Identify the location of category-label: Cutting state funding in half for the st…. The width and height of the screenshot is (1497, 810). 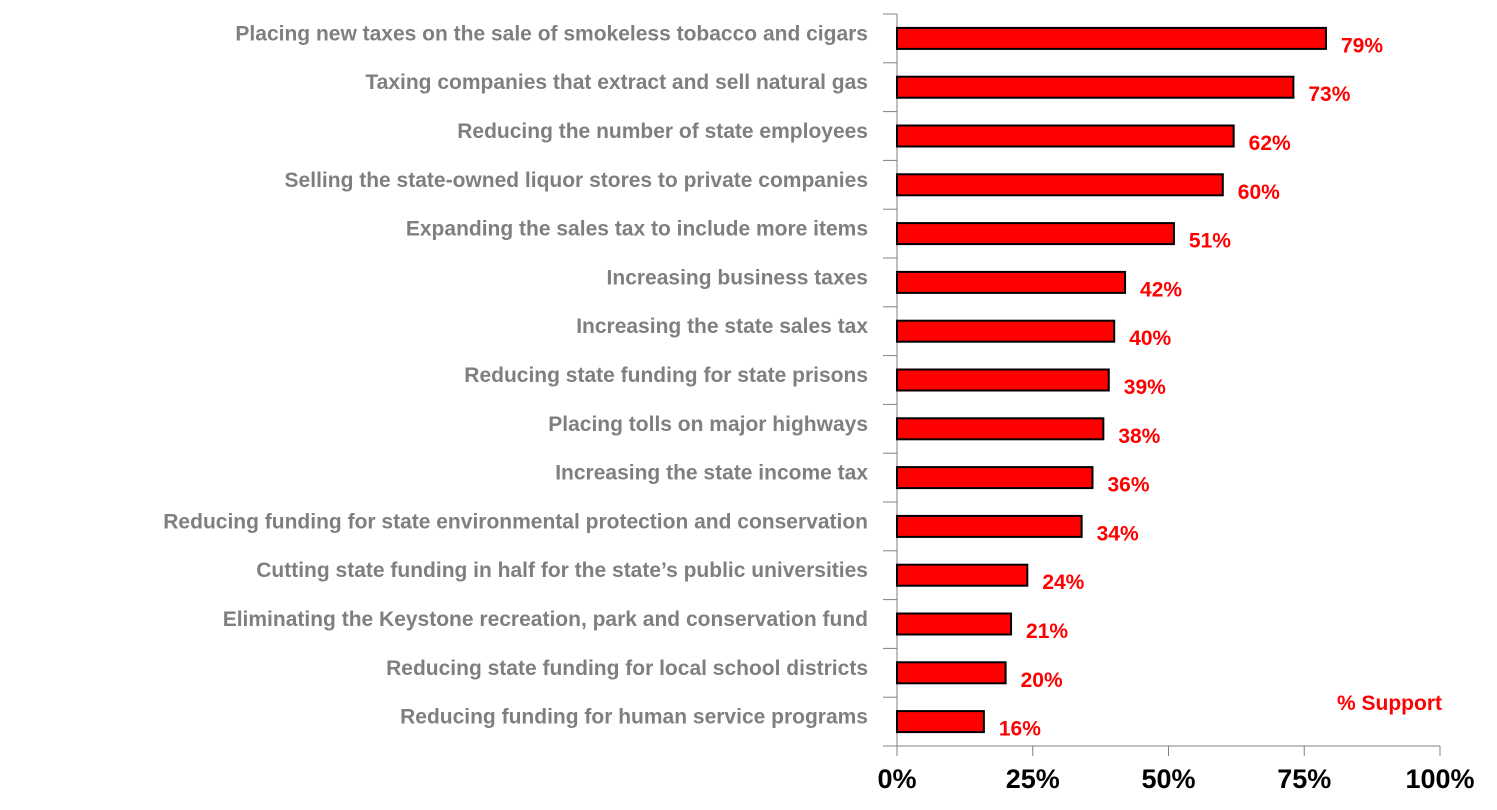
(562, 570).